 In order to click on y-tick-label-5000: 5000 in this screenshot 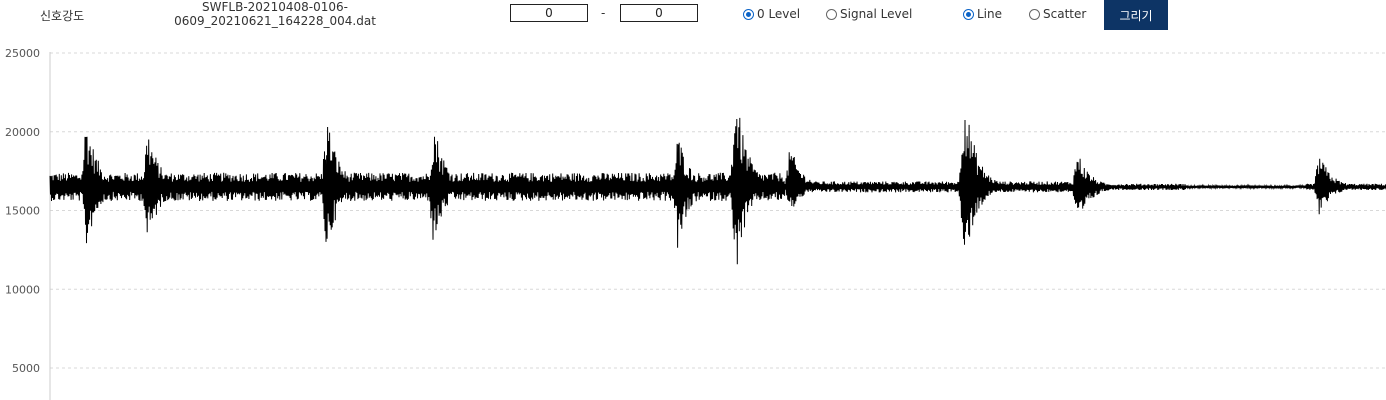, I will do `click(26, 368)`.